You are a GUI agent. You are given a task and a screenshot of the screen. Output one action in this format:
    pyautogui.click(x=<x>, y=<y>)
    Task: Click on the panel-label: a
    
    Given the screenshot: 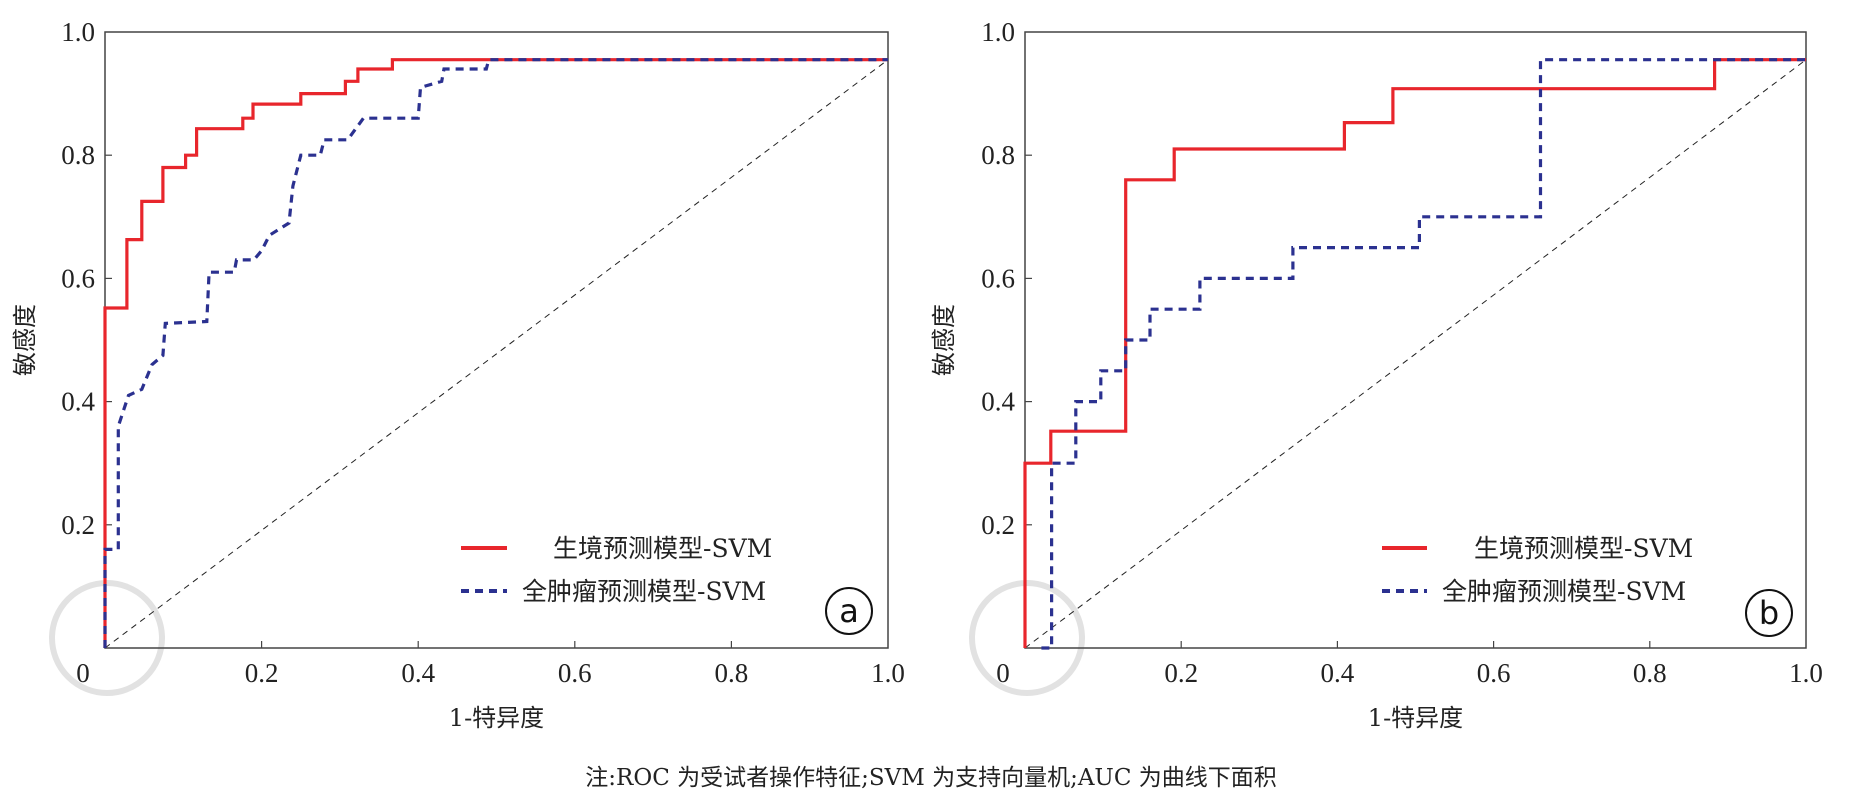 What is the action you would take?
    pyautogui.click(x=849, y=611)
    